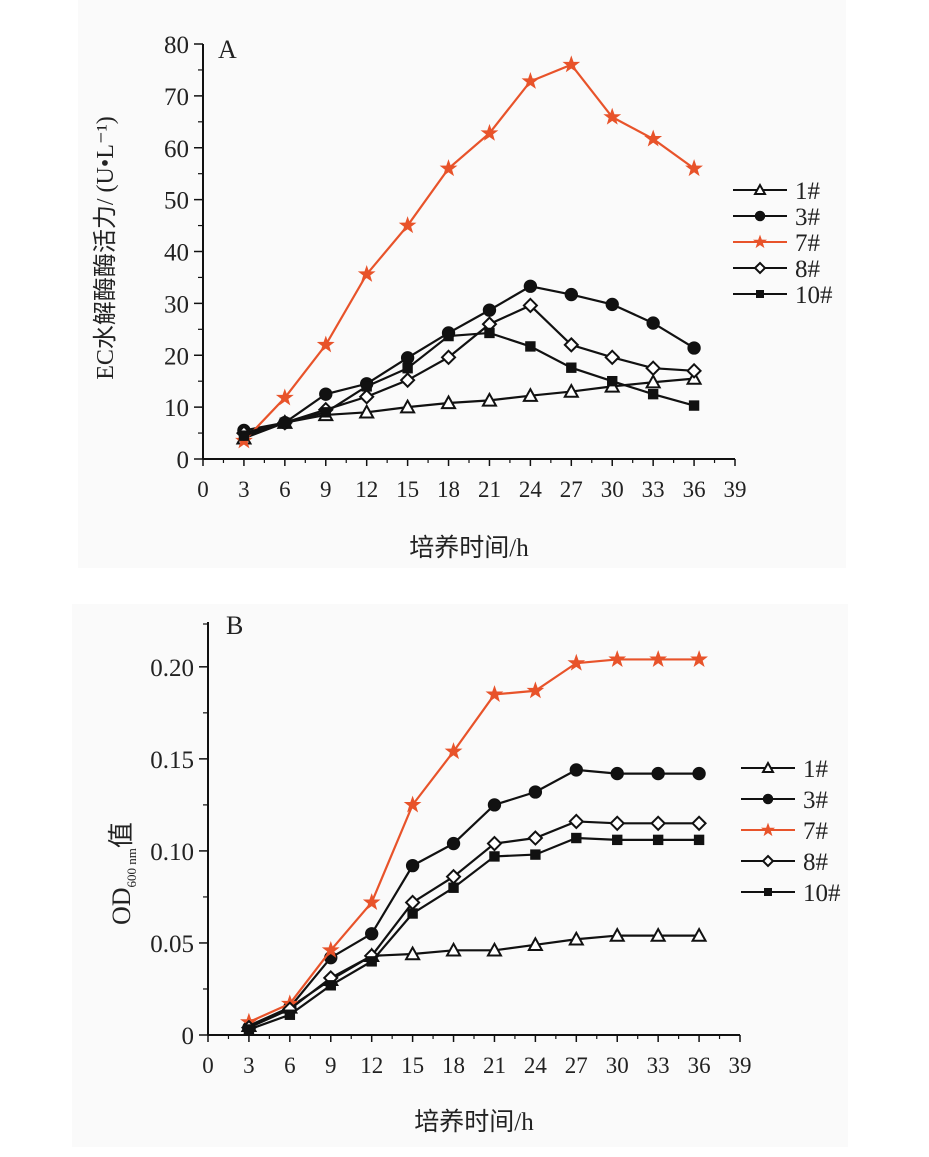  Describe the element at coordinates (469, 548) in the screenshot. I see `x-axis-title-a: 培养时间/h` at that location.